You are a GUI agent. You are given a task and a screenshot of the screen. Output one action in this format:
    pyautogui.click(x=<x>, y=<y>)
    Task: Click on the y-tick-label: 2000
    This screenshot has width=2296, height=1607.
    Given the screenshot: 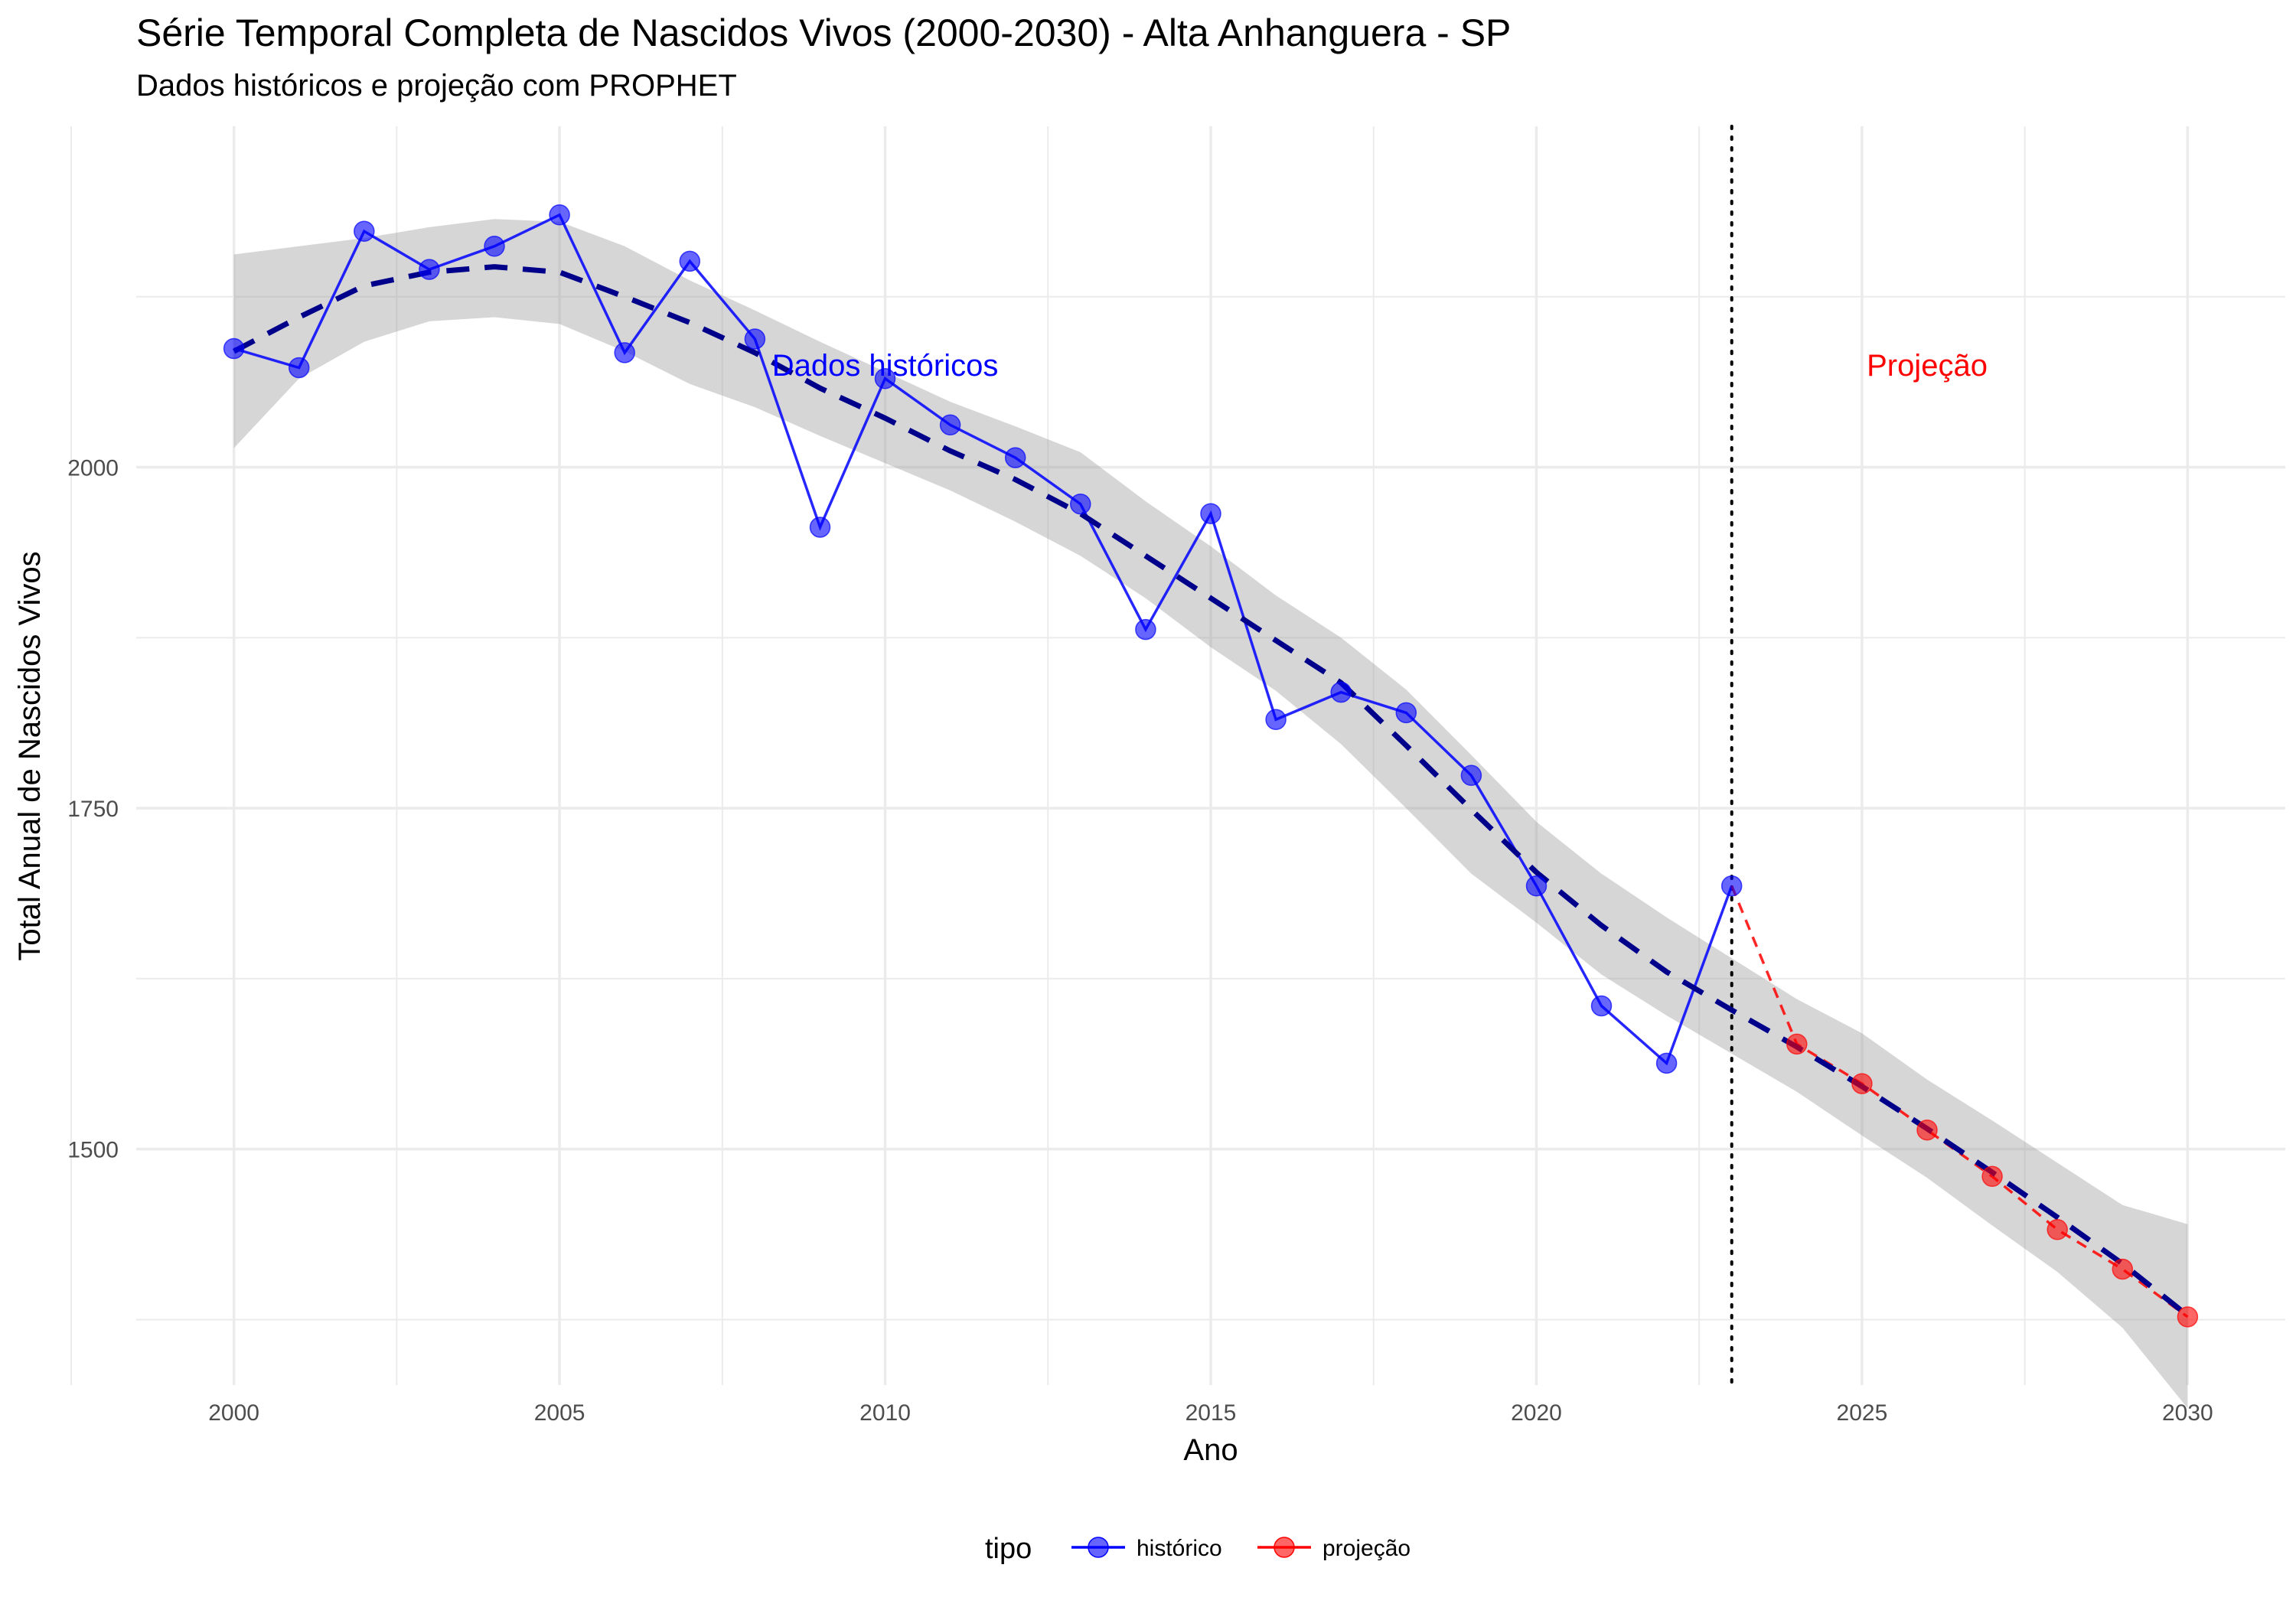 What is the action you would take?
    pyautogui.click(x=93, y=469)
    